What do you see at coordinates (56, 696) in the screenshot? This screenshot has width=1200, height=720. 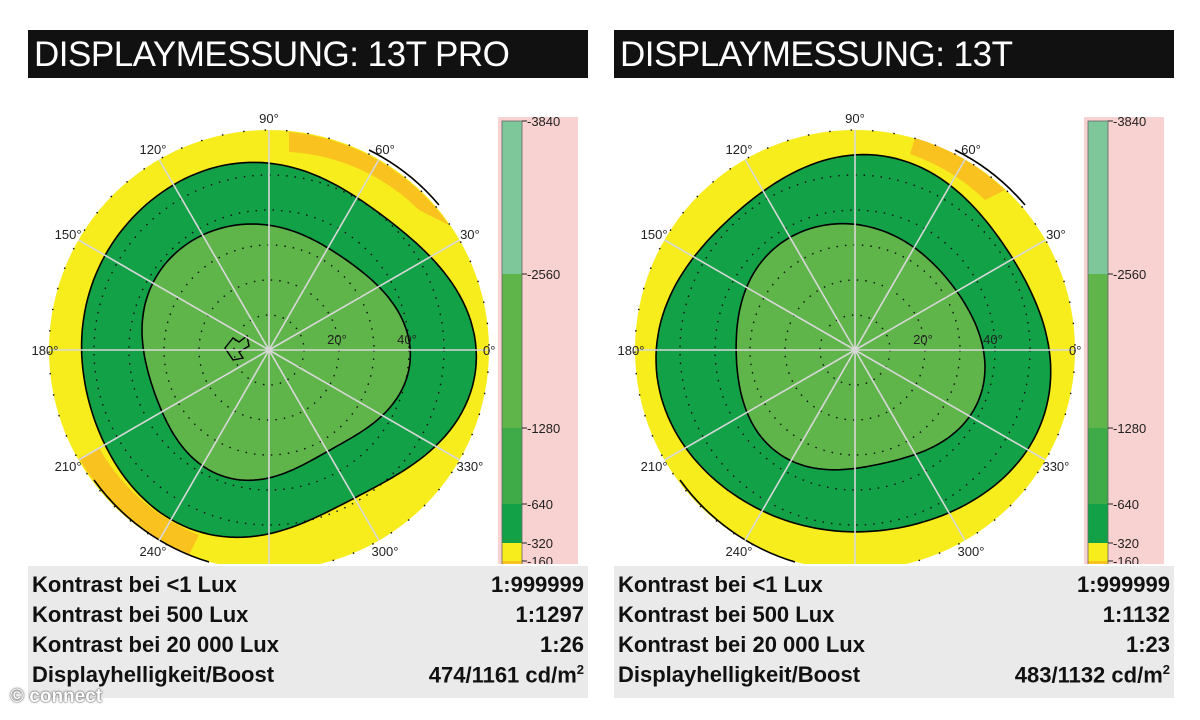 I see `connect-watermark: © connect` at bounding box center [56, 696].